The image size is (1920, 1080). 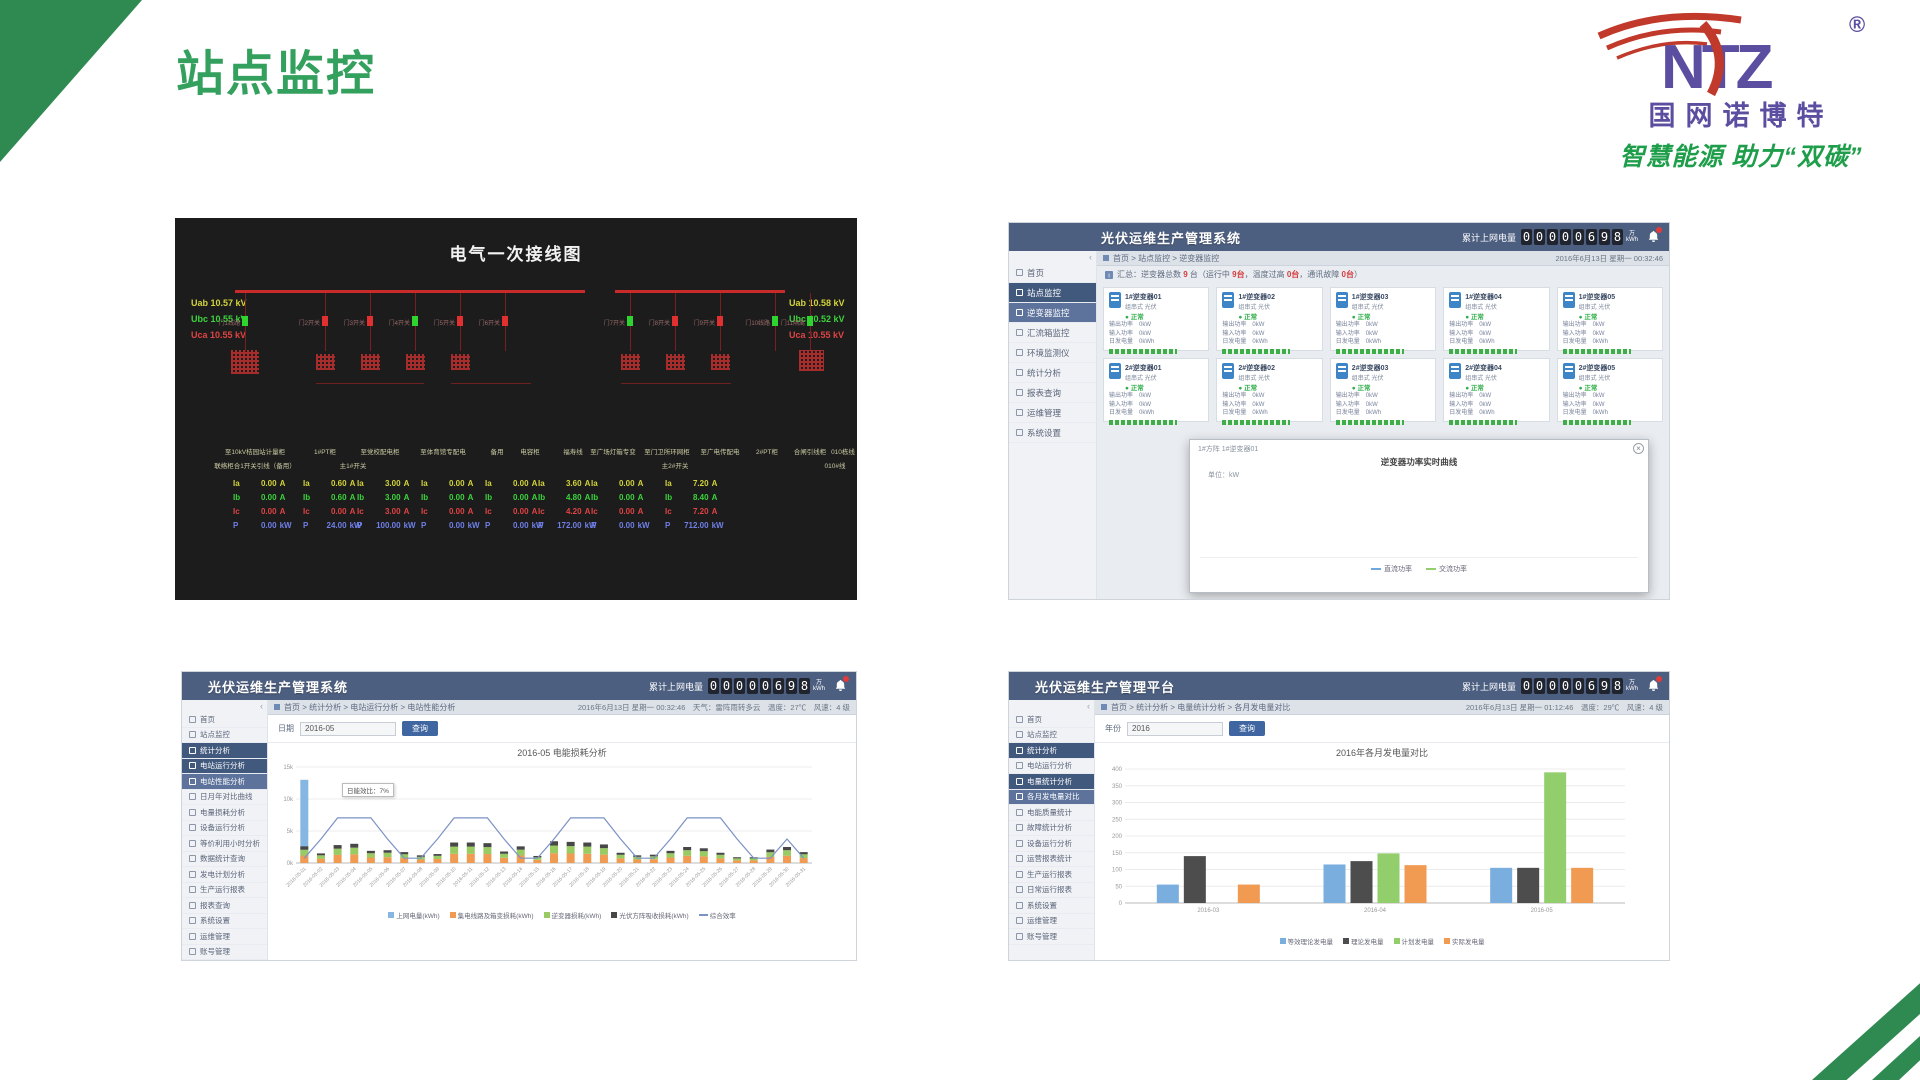 What do you see at coordinates (717, 915) in the screenshot?
I see `legend-item-综合效率: 综合效率` at bounding box center [717, 915].